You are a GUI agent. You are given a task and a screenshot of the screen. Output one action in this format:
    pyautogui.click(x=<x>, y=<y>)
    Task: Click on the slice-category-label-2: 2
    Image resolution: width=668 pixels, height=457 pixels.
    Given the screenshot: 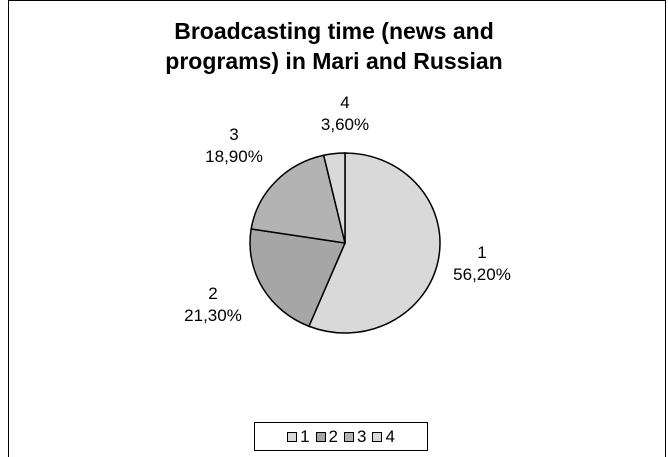 What is the action you would take?
    pyautogui.click(x=212, y=293)
    